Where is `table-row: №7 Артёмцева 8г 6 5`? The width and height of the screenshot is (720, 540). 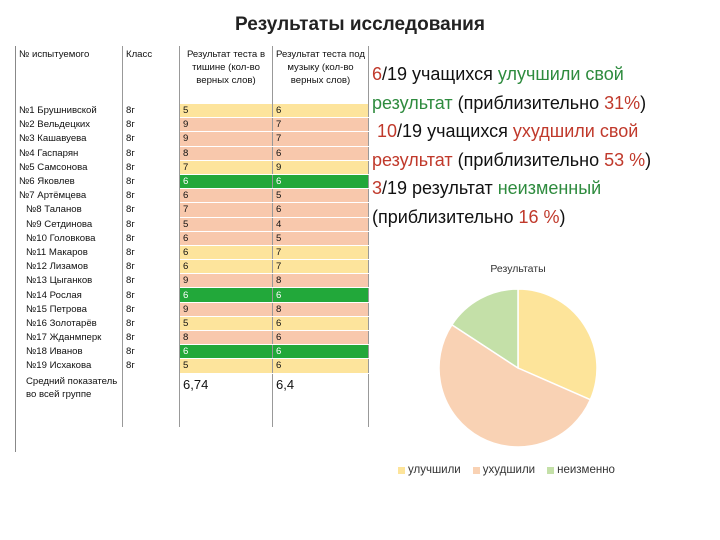
table-row: №7 Артёмцева 8г 6 5 is located at coordinates (192, 196).